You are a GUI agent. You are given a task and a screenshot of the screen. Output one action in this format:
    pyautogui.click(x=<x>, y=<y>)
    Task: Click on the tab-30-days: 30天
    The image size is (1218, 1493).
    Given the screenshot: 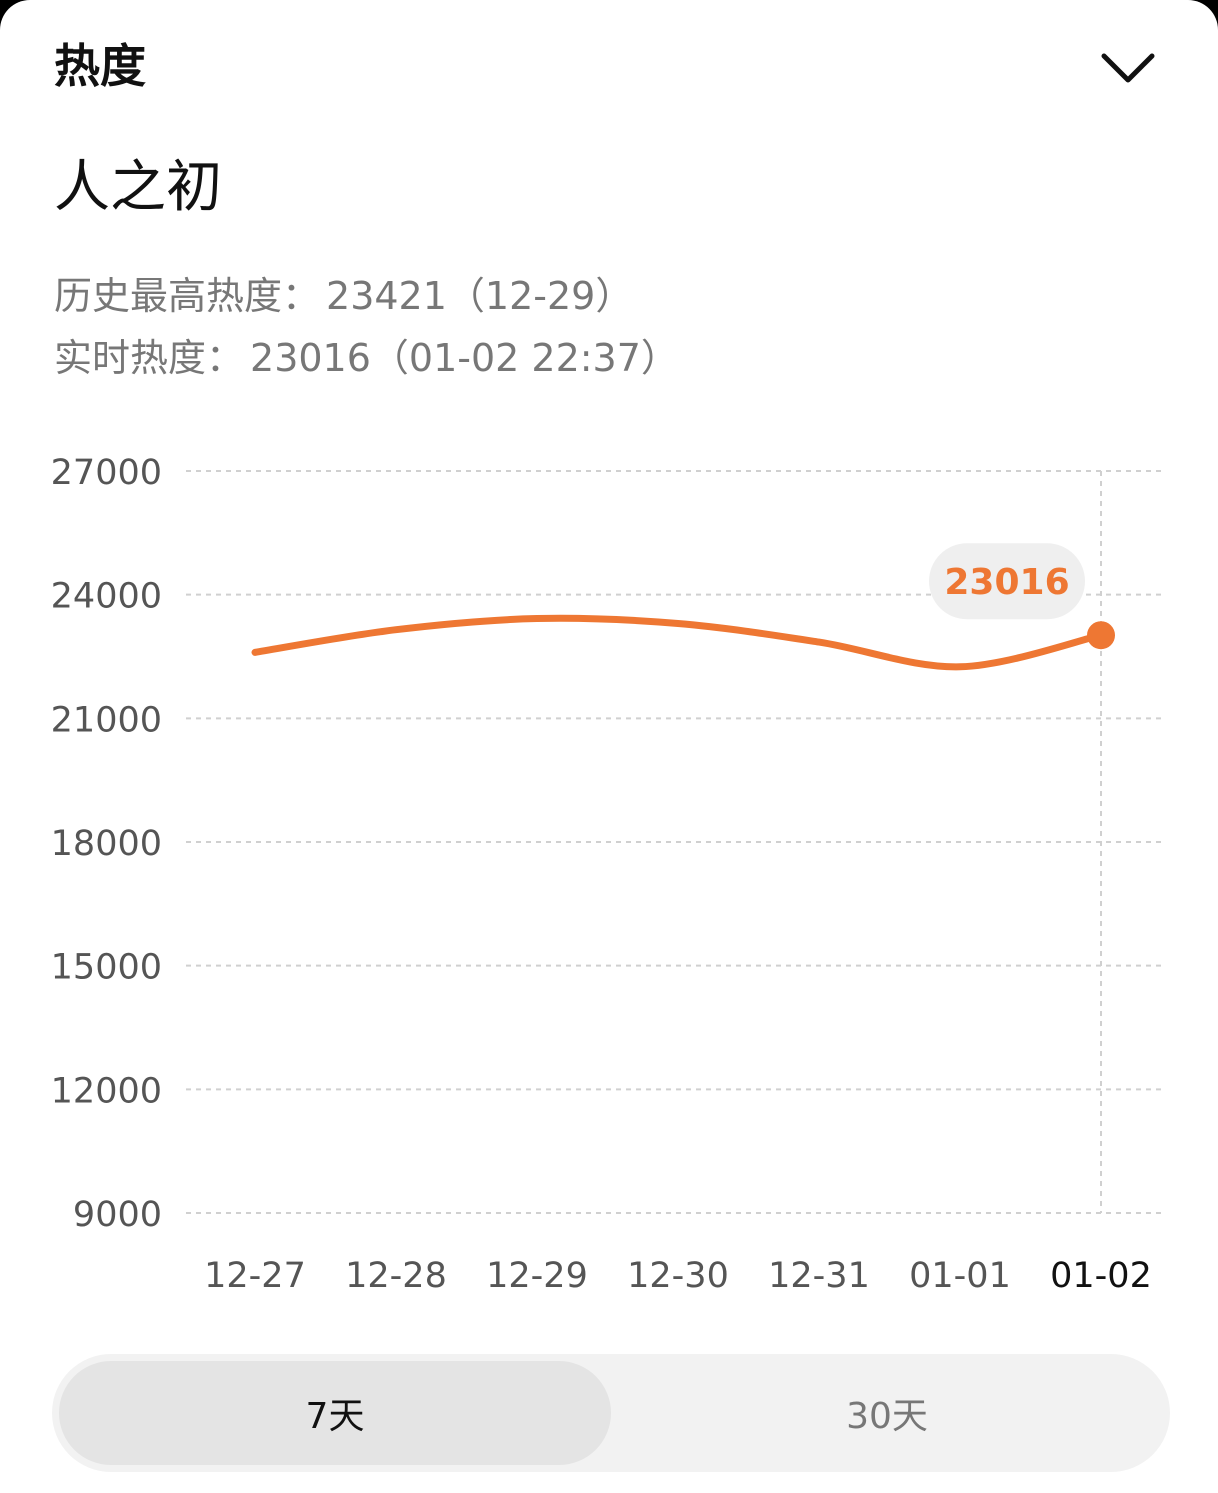 What is the action you would take?
    pyautogui.click(x=887, y=1416)
    